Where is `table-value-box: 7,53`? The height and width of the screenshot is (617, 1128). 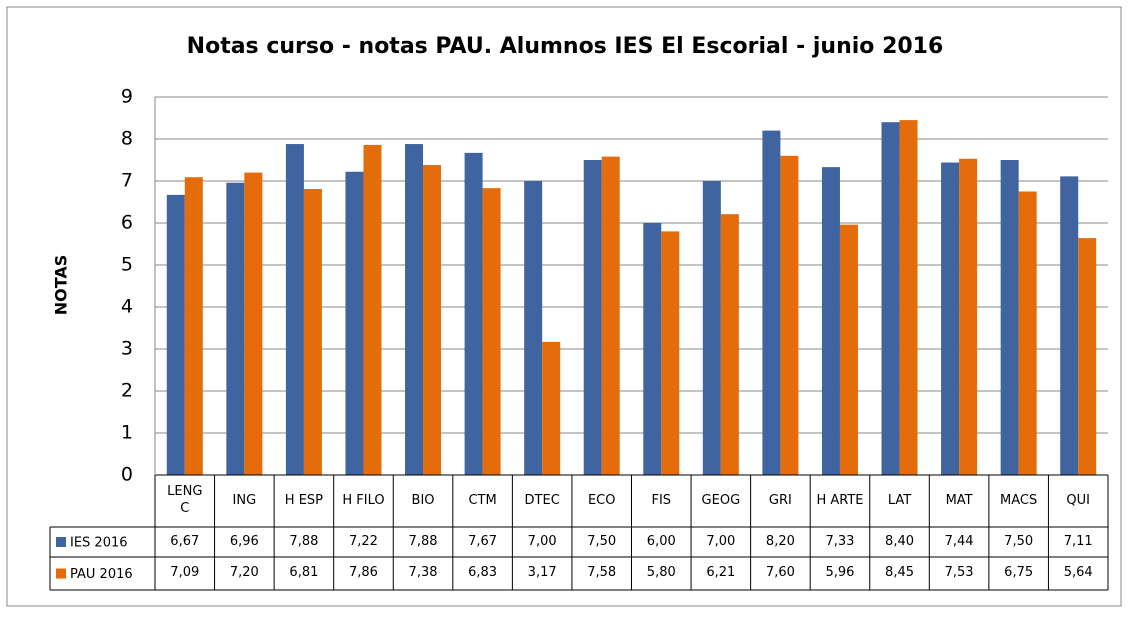
table-value-box: 7,53 is located at coordinates (959, 573).